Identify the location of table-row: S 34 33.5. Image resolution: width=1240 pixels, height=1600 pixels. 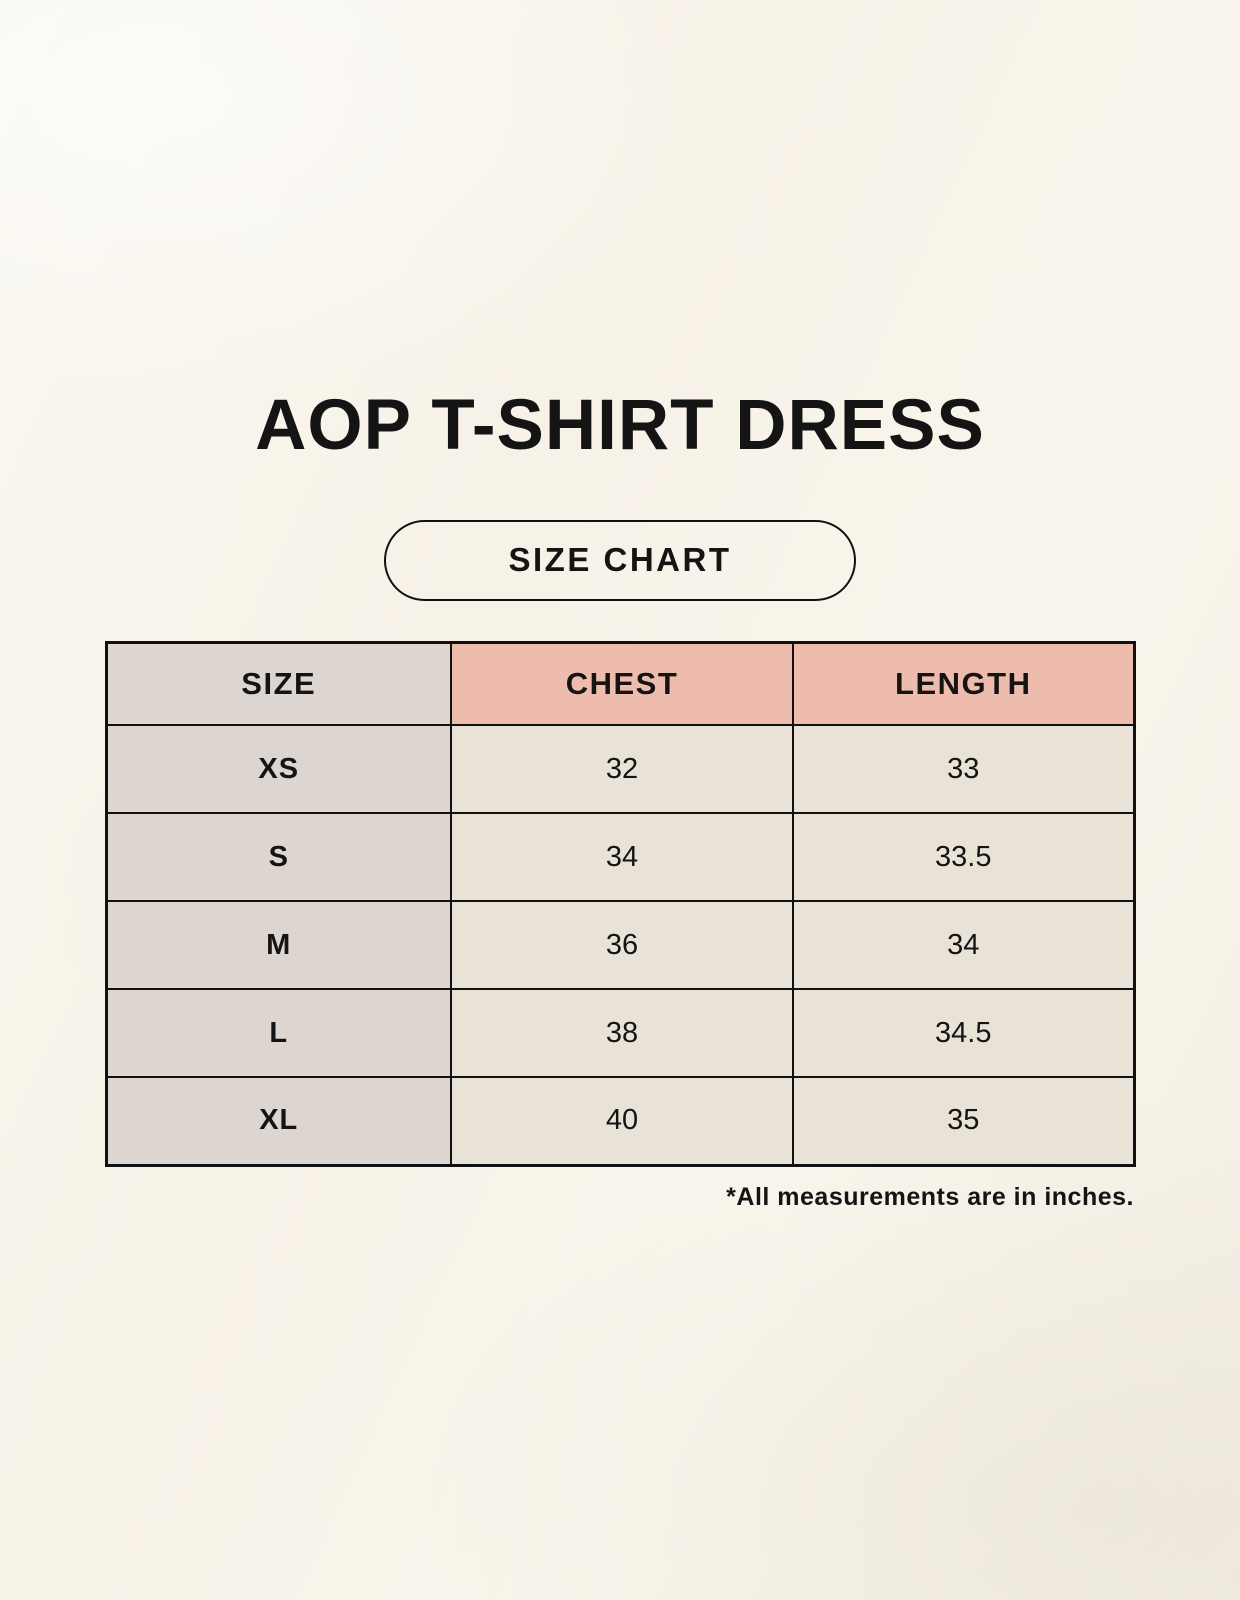
(620, 857).